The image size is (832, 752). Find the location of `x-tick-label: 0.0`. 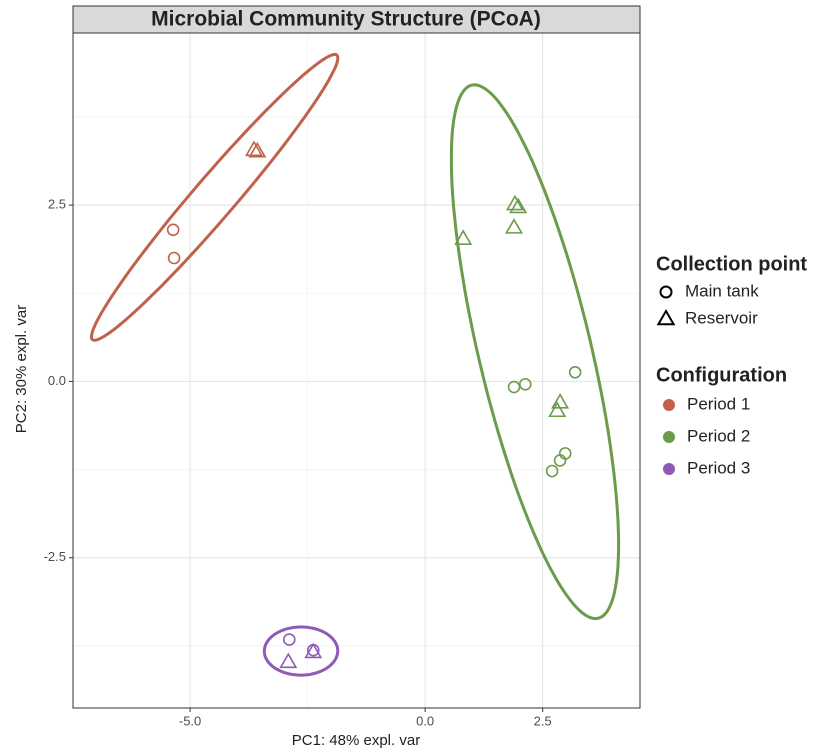

x-tick-label: 0.0 is located at coordinates (425, 720).